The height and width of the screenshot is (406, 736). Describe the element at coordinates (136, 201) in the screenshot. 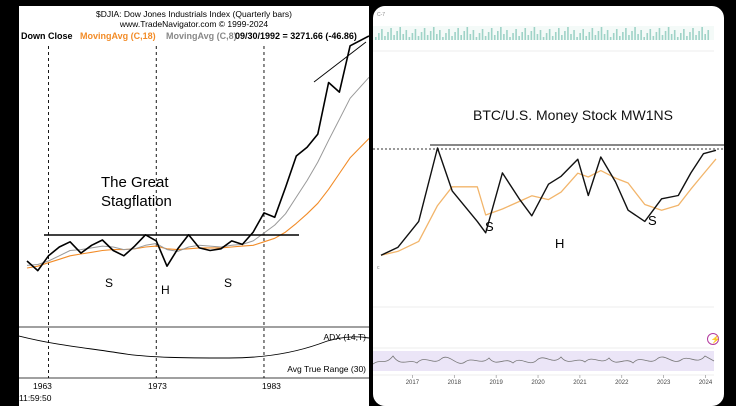

I see `annotation-line-2: Stagflation` at that location.